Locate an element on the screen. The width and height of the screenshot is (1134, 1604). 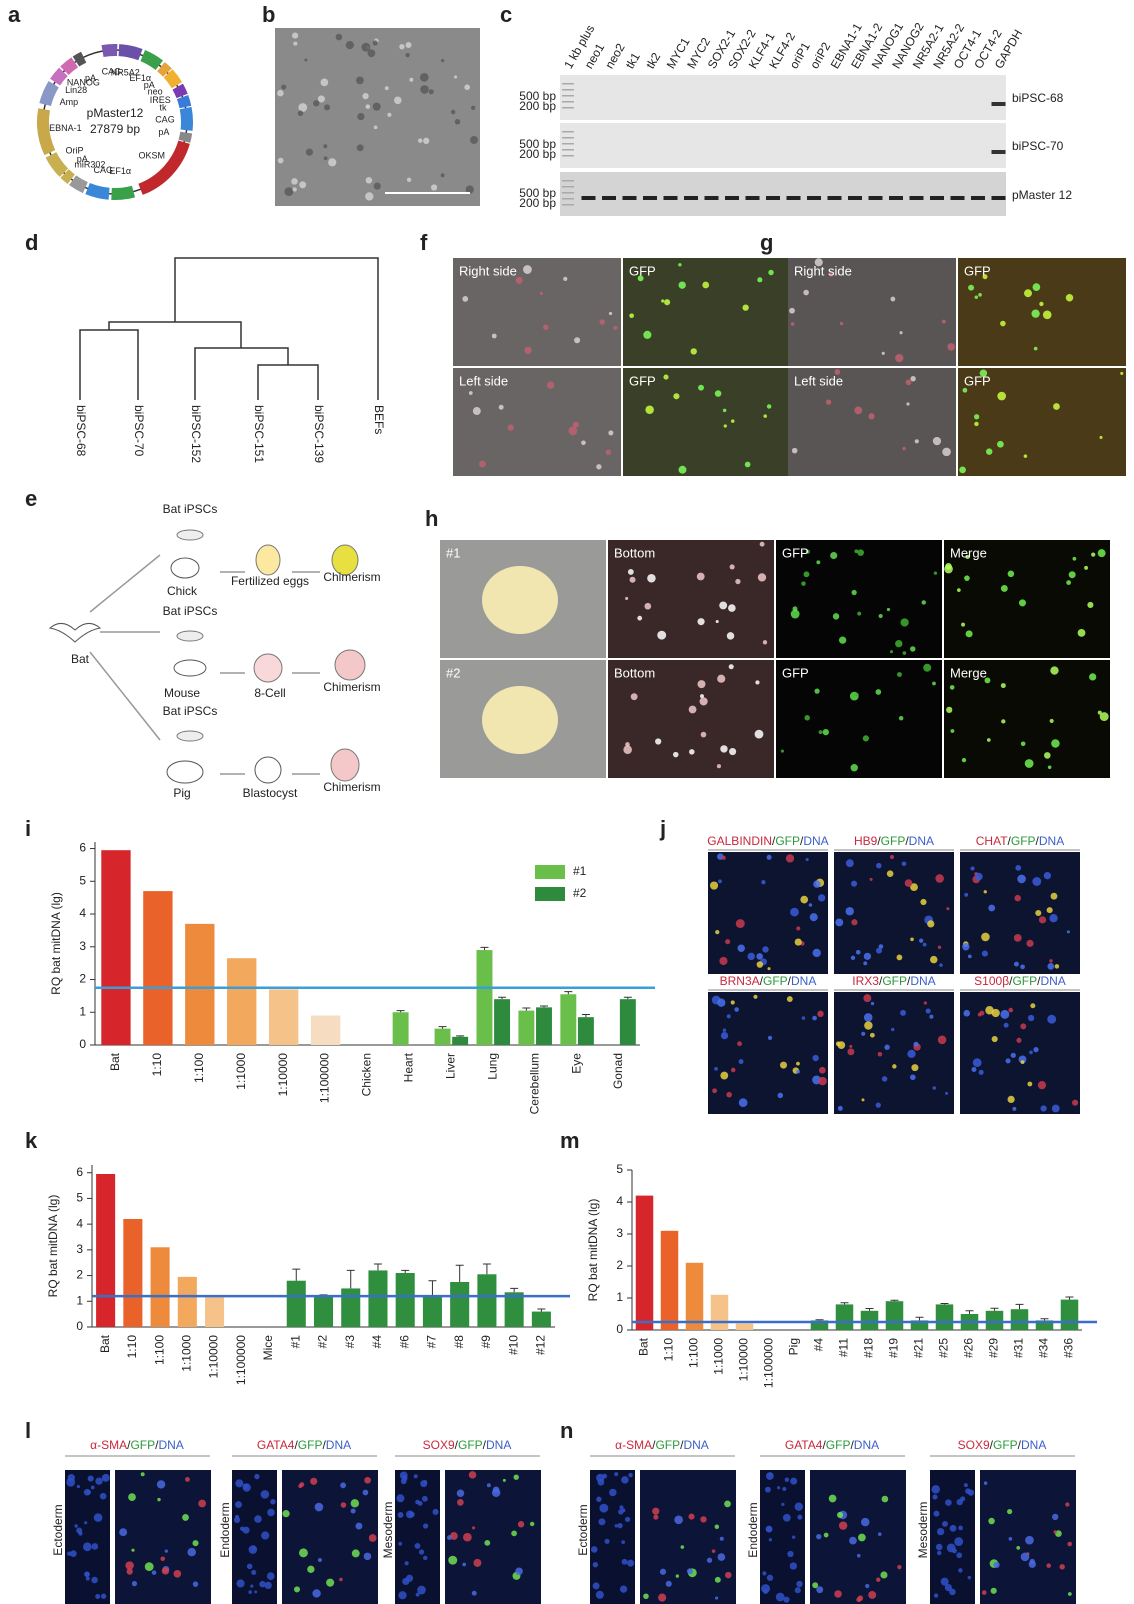
stain-part: GFP is located at coordinates (1024, 981).